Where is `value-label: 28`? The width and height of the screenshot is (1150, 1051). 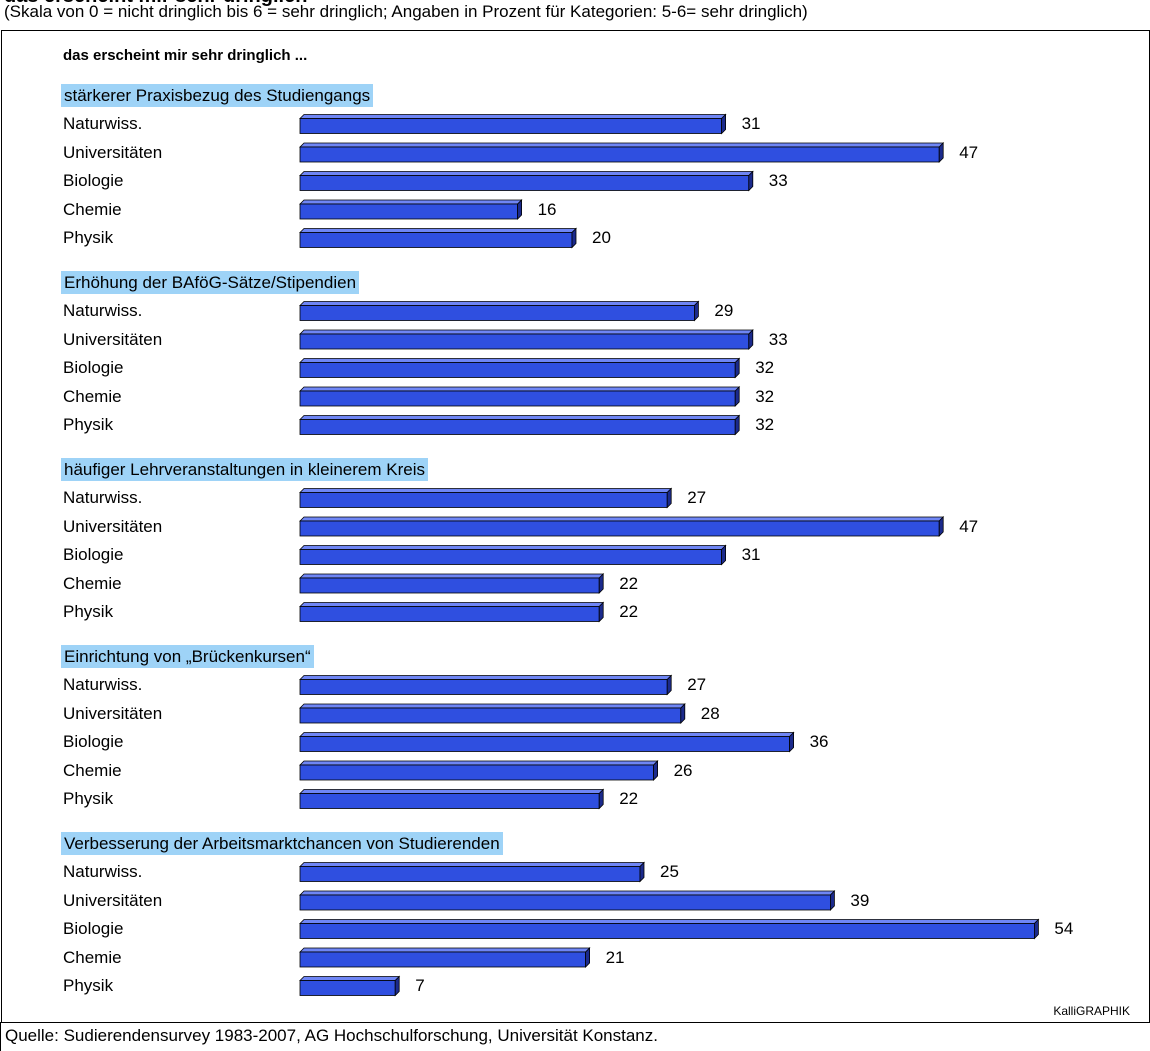
value-label: 28 is located at coordinates (710, 713).